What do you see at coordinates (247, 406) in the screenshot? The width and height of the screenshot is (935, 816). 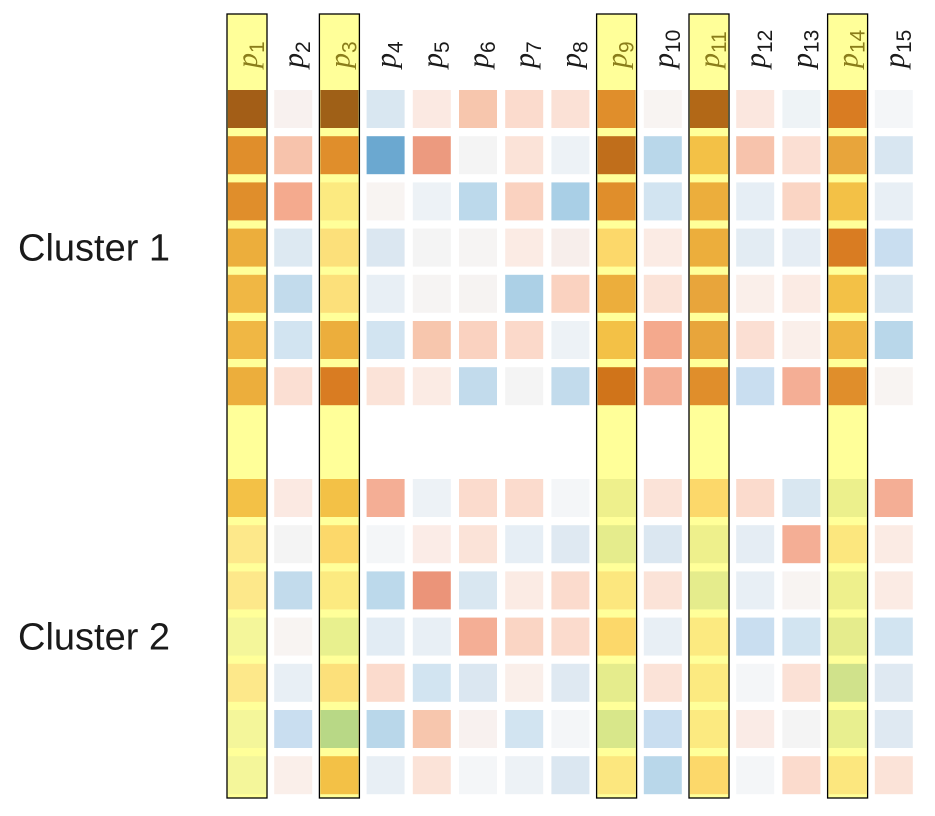 I see `highlight-outline-p1` at bounding box center [247, 406].